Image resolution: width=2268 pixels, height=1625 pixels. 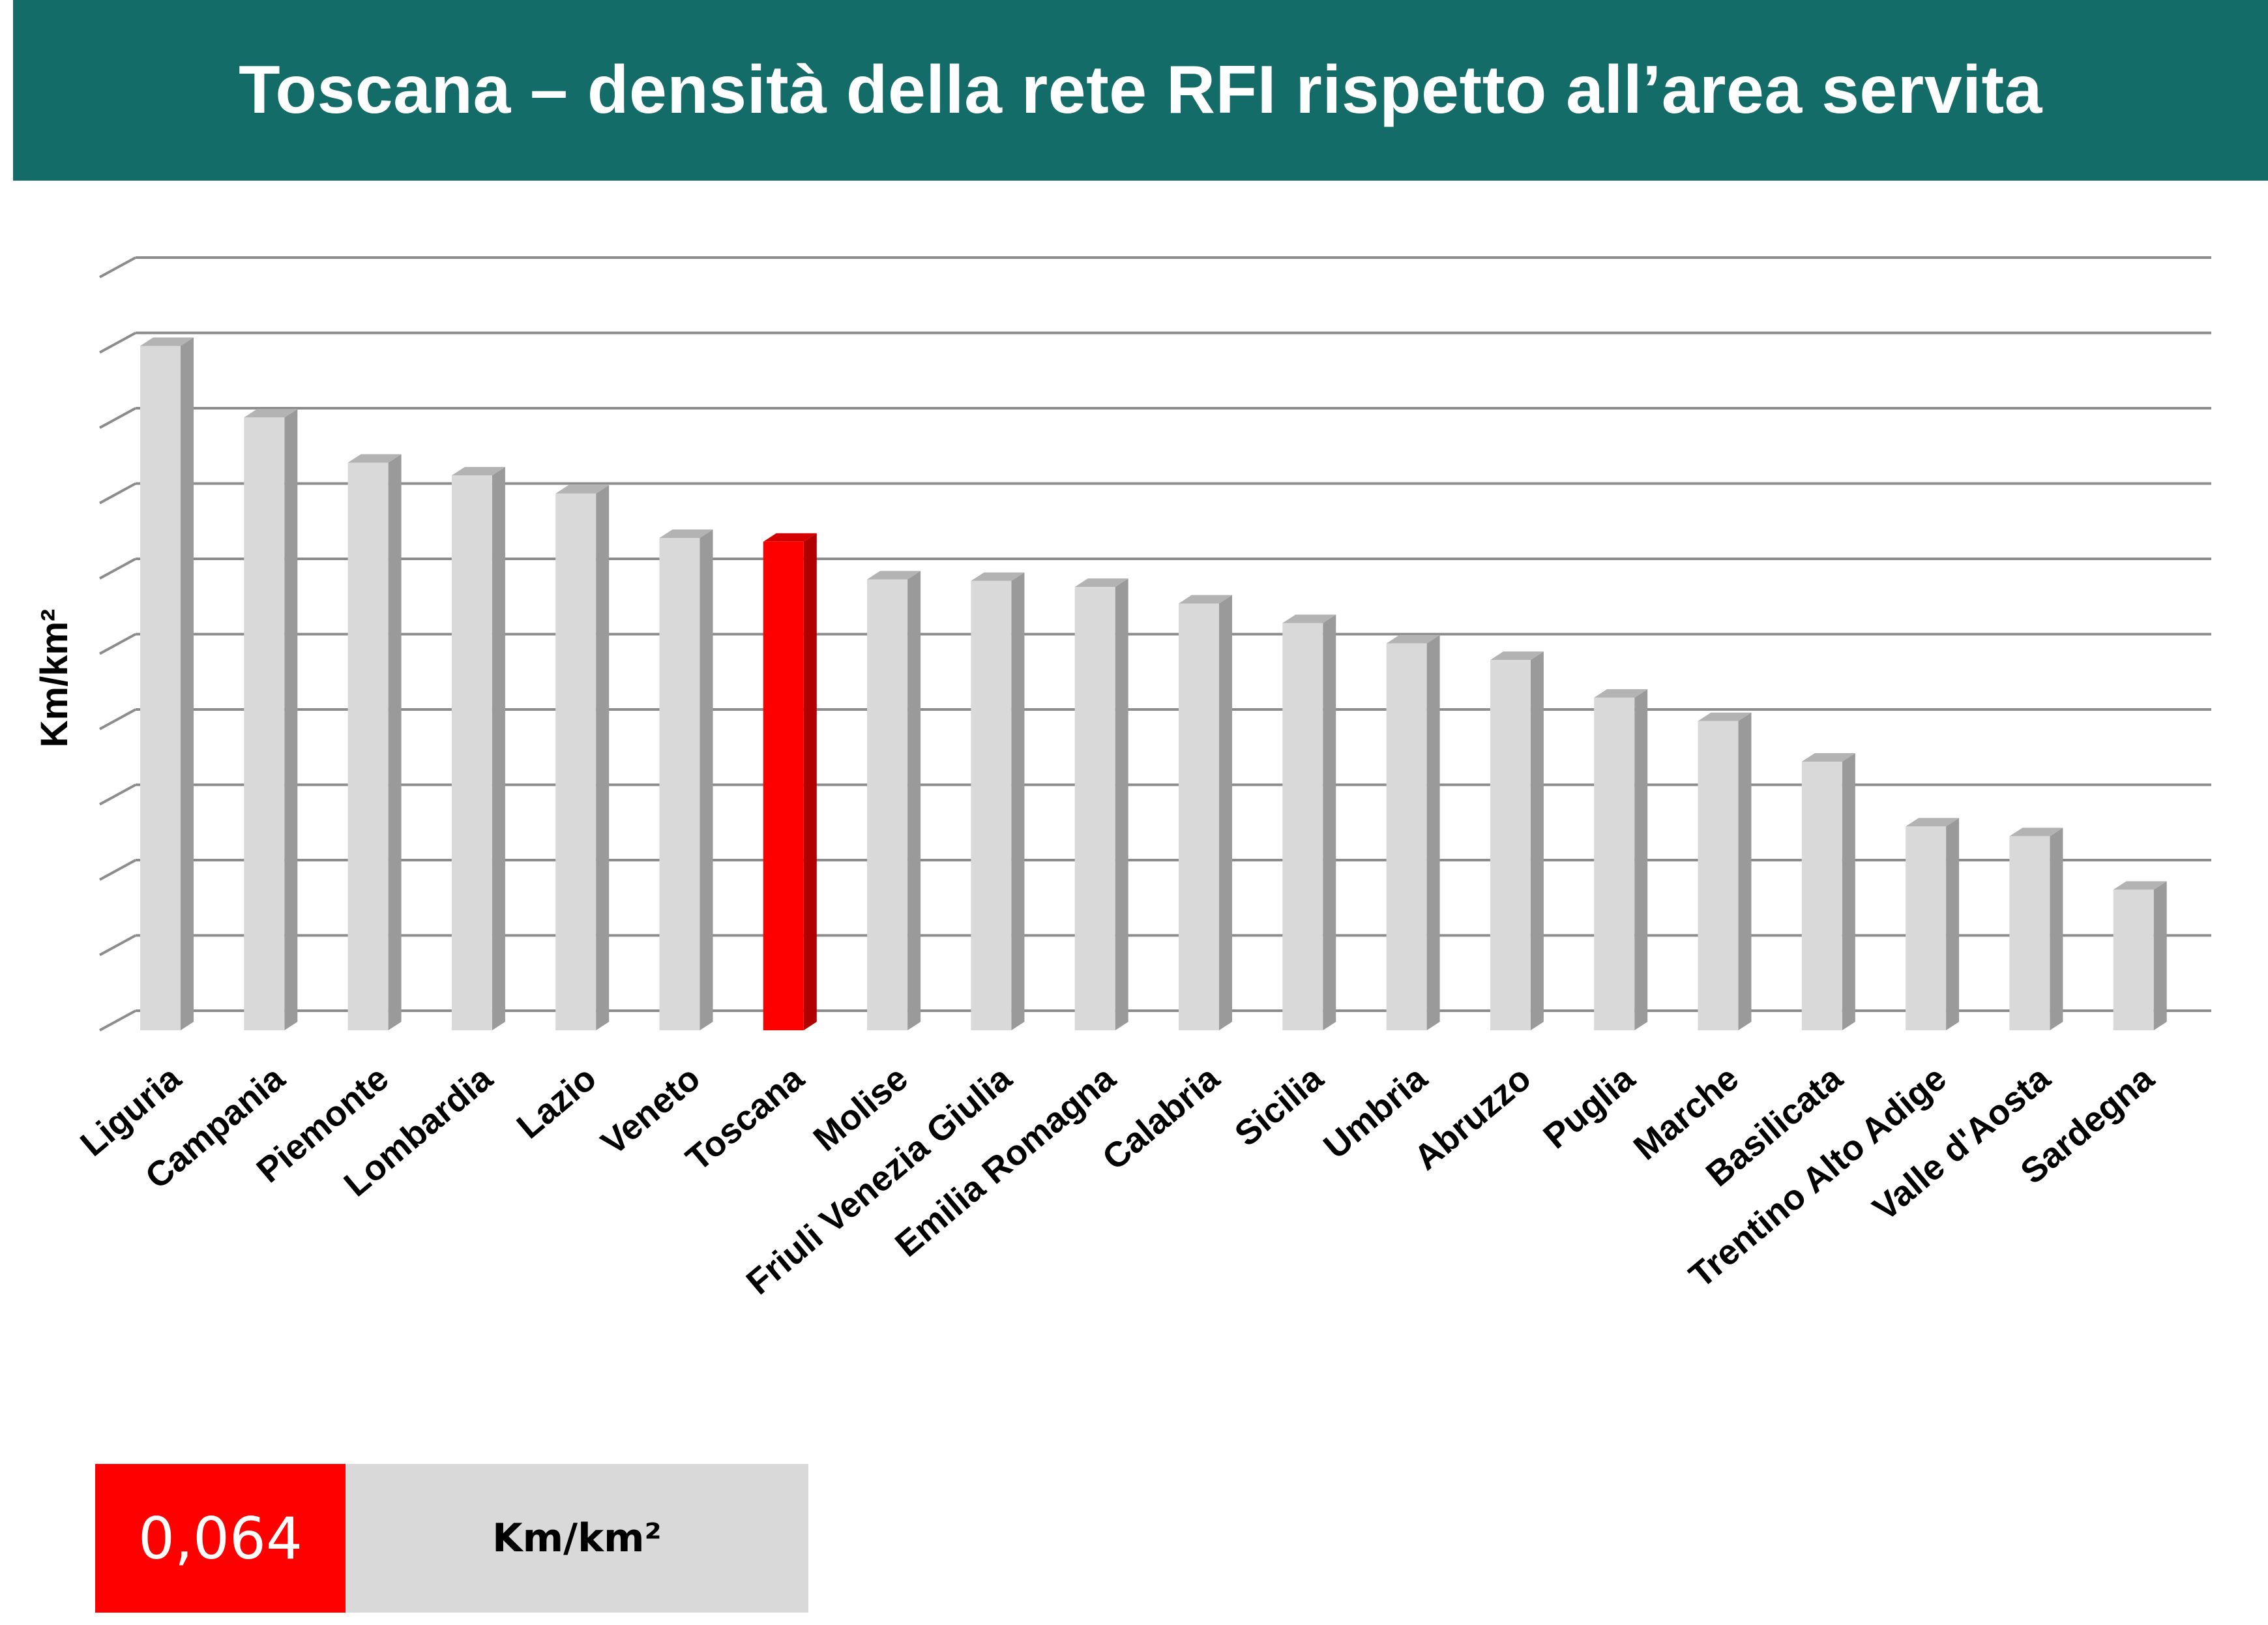 I want to click on bar-piemonte, so click(x=374, y=742).